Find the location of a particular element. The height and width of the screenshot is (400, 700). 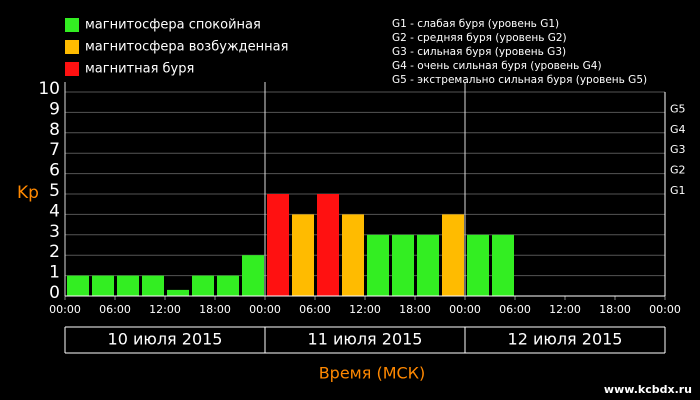

y2-tick-label: G1 is located at coordinates (678, 190).